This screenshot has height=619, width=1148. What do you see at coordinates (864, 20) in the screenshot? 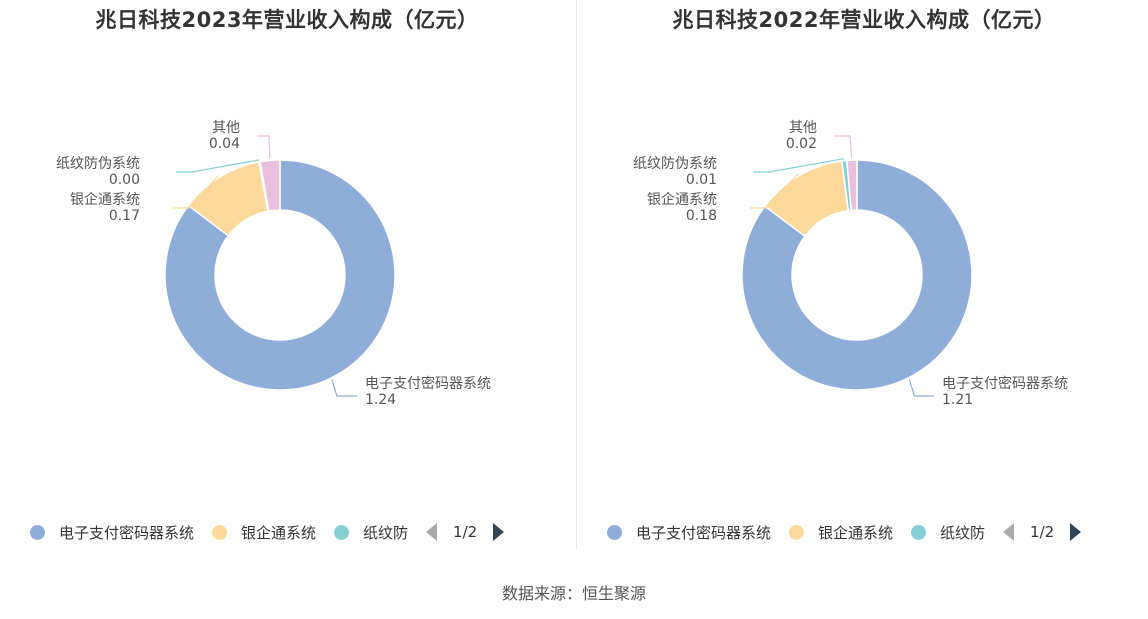
I see `chart-title: 兆日科技2022年营业收入构成（亿元）` at bounding box center [864, 20].